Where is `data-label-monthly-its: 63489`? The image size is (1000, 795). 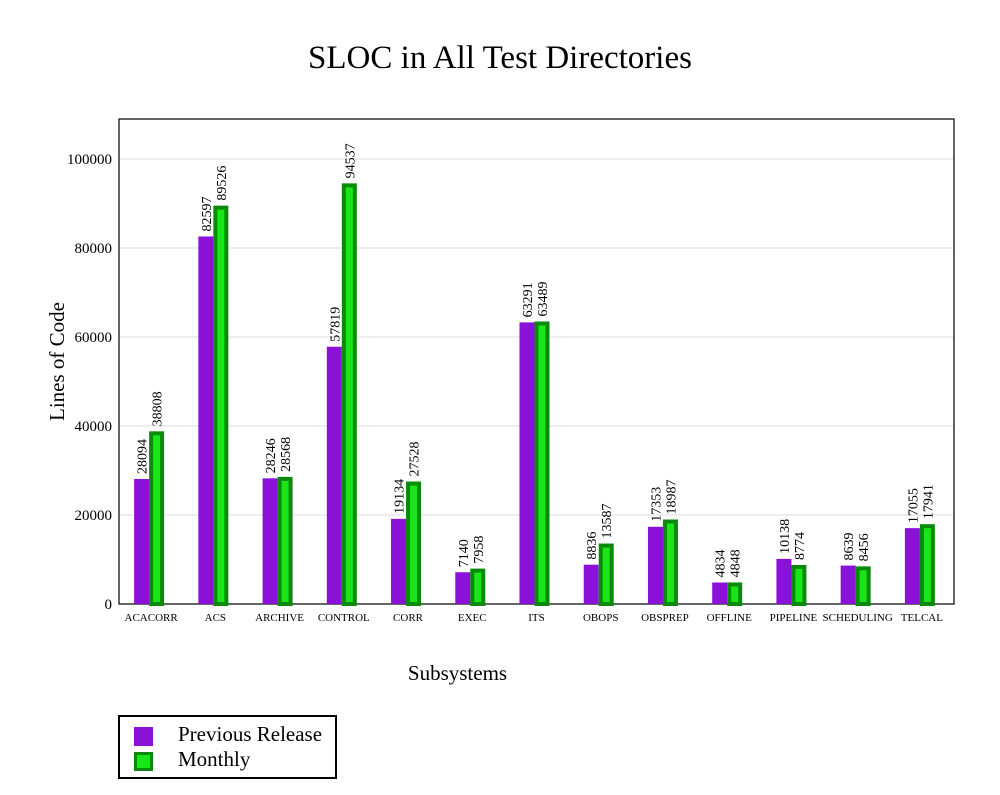
data-label-monthly-its: 63489 is located at coordinates (543, 299).